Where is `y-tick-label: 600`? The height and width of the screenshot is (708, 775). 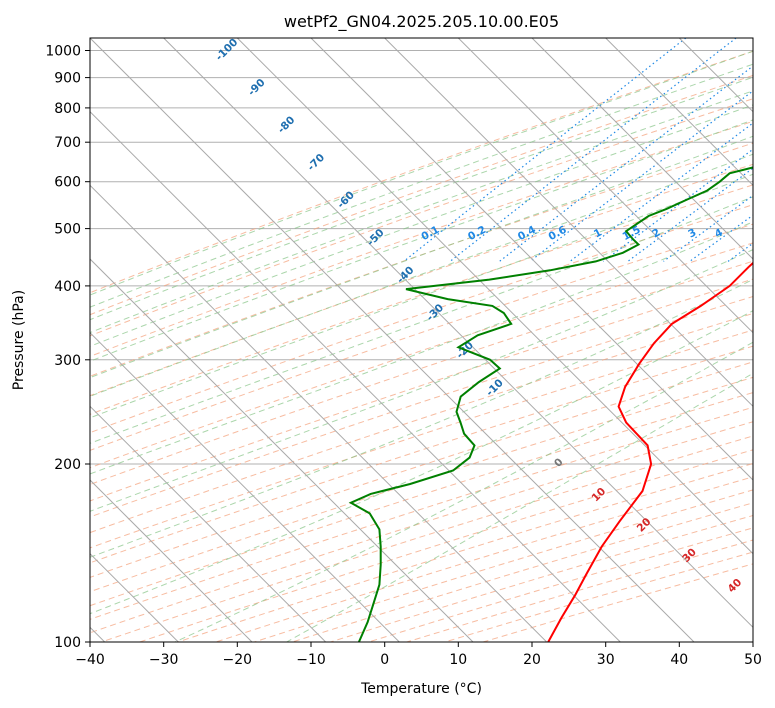
y-tick-label: 600 is located at coordinates (67, 183).